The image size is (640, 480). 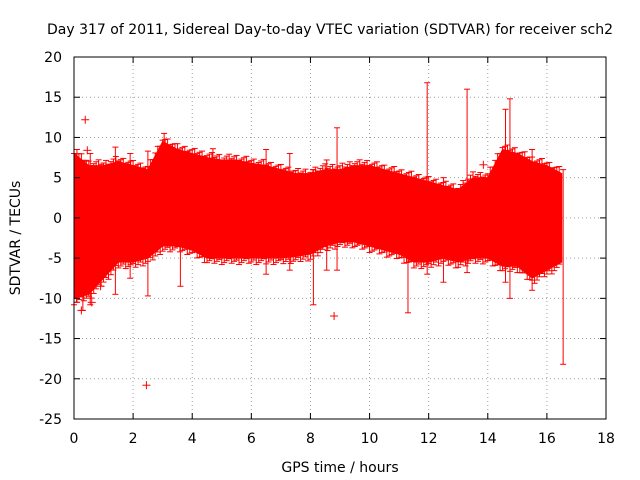 What do you see at coordinates (342, 439) in the screenshot?
I see `x-axis-tick-labels: 0 2 4 6 8 10 12 14 16 18` at bounding box center [342, 439].